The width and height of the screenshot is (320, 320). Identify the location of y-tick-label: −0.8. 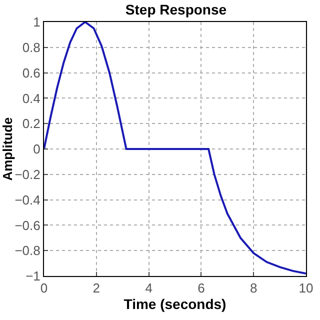
(27, 250).